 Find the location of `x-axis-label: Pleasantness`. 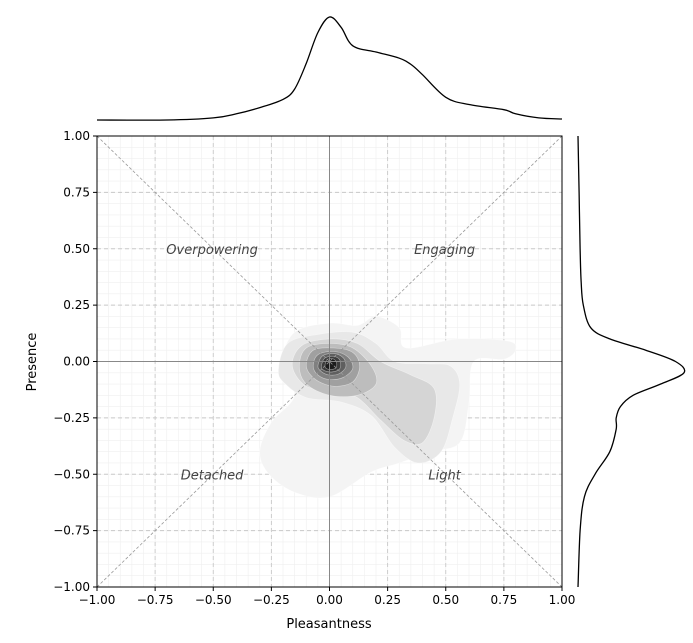

x-axis-label: Pleasantness is located at coordinates (329, 624).